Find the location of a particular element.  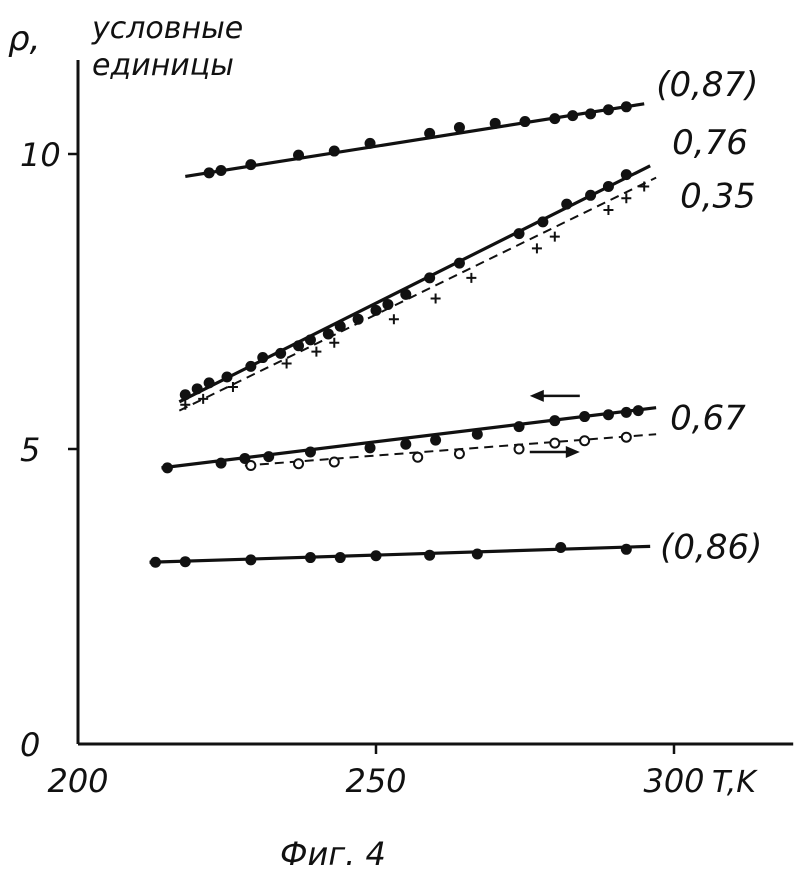

y-axis-label-line1: условные is located at coordinates (167, 28).